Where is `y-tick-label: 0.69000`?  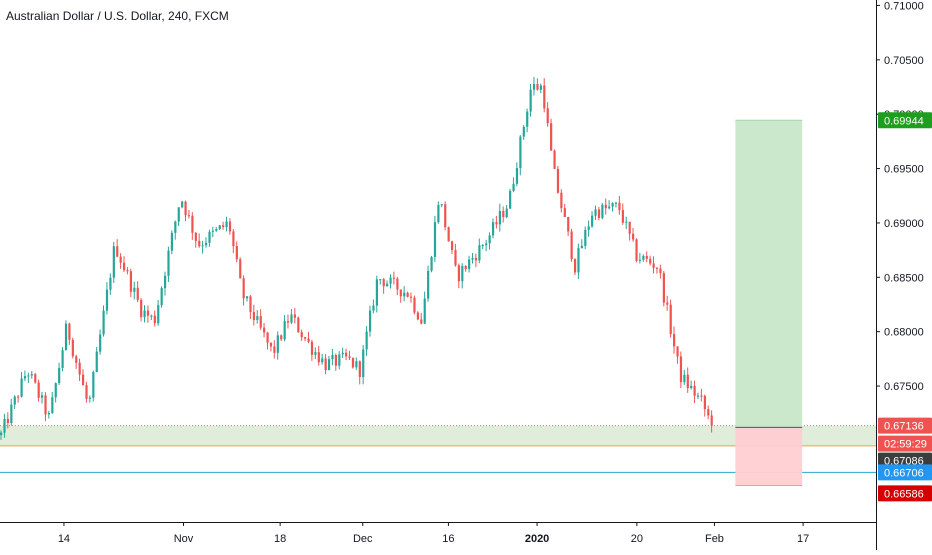 y-tick-label: 0.69000 is located at coordinates (904, 224).